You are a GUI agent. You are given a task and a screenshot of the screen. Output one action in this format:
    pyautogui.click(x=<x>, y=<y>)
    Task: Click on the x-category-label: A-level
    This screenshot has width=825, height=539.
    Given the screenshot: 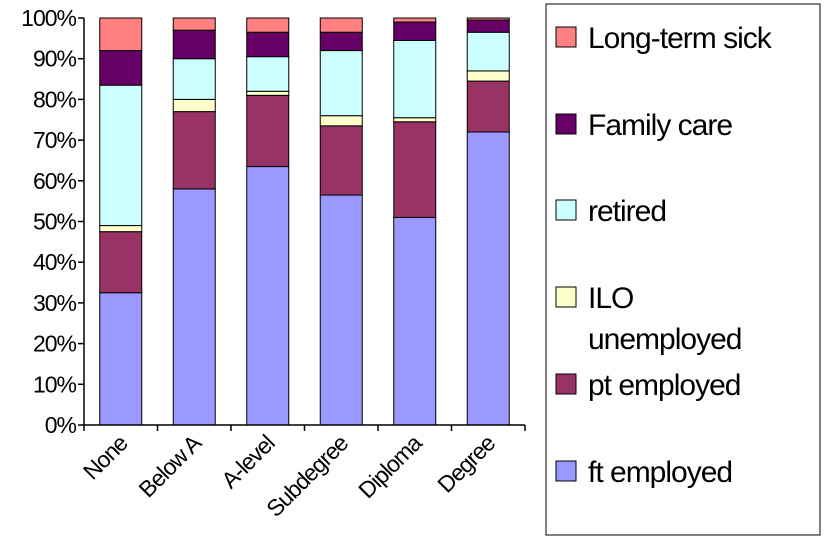 What is the action you would take?
    pyautogui.click(x=247, y=461)
    